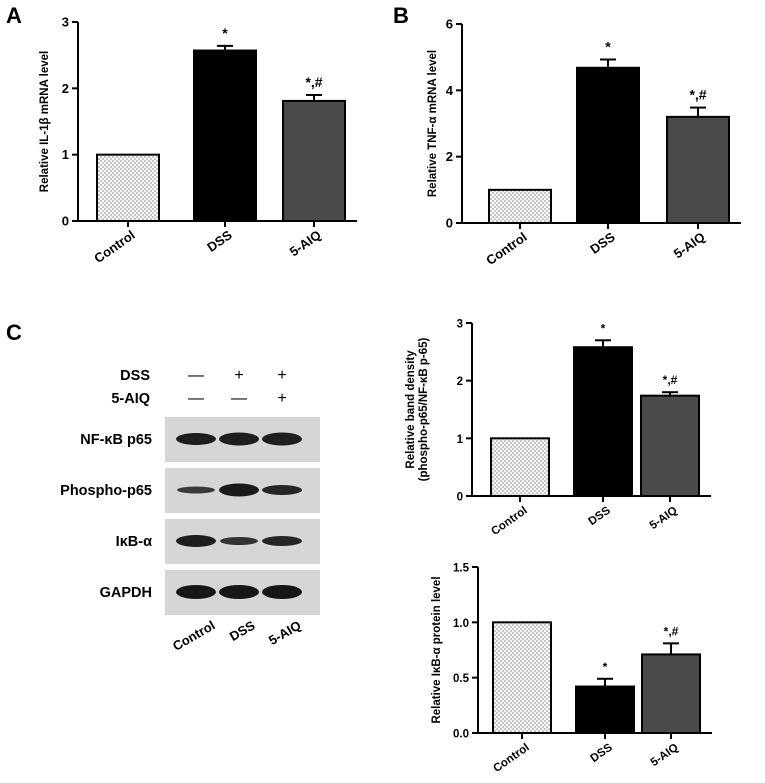 The height and width of the screenshot is (783, 765). What do you see at coordinates (116, 440) in the screenshot?
I see `band-label-nfkb: NF-κB p65` at bounding box center [116, 440].